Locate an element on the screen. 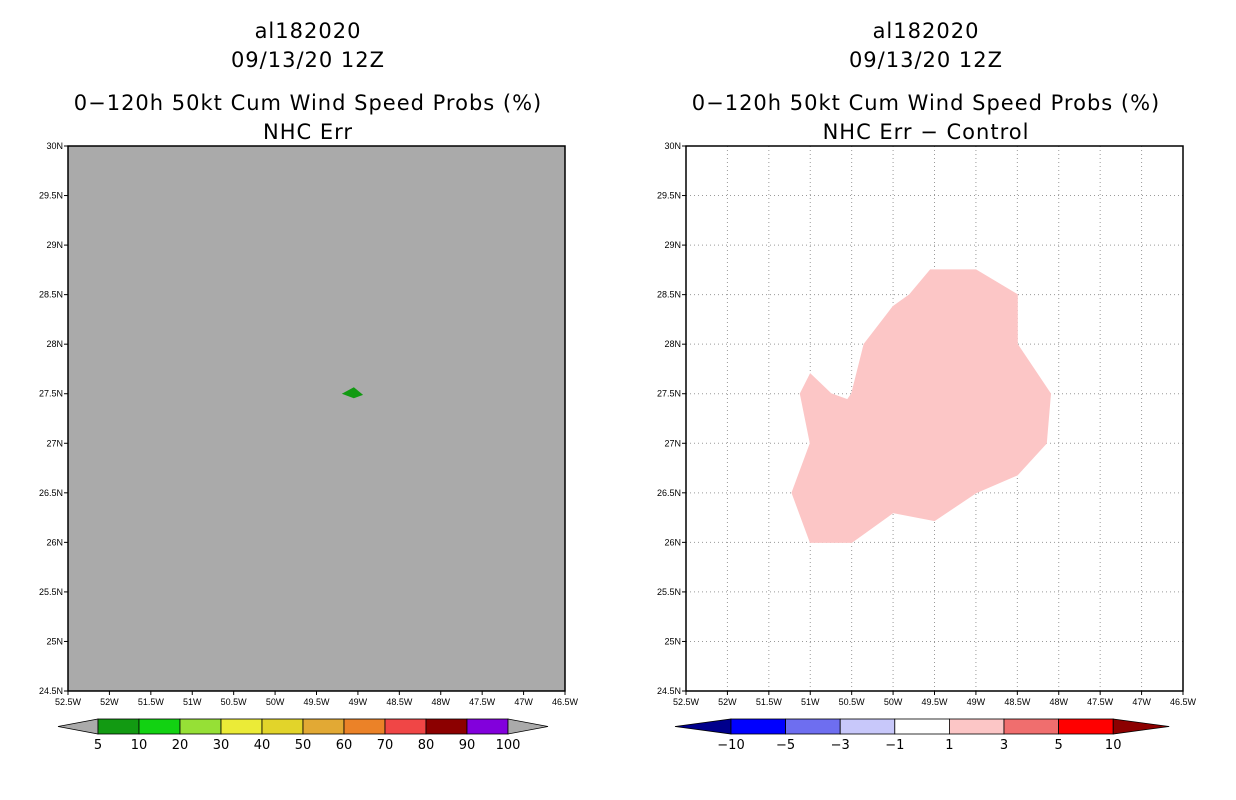  colorbar-label: −10 is located at coordinates (730, 745).